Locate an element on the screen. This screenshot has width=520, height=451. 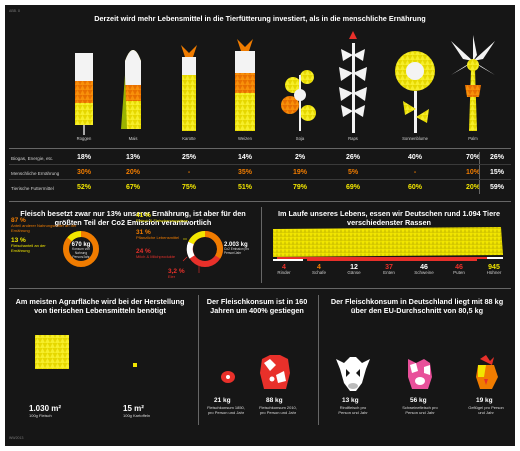
crop-name: Weizen is located at coordinates (245, 138).